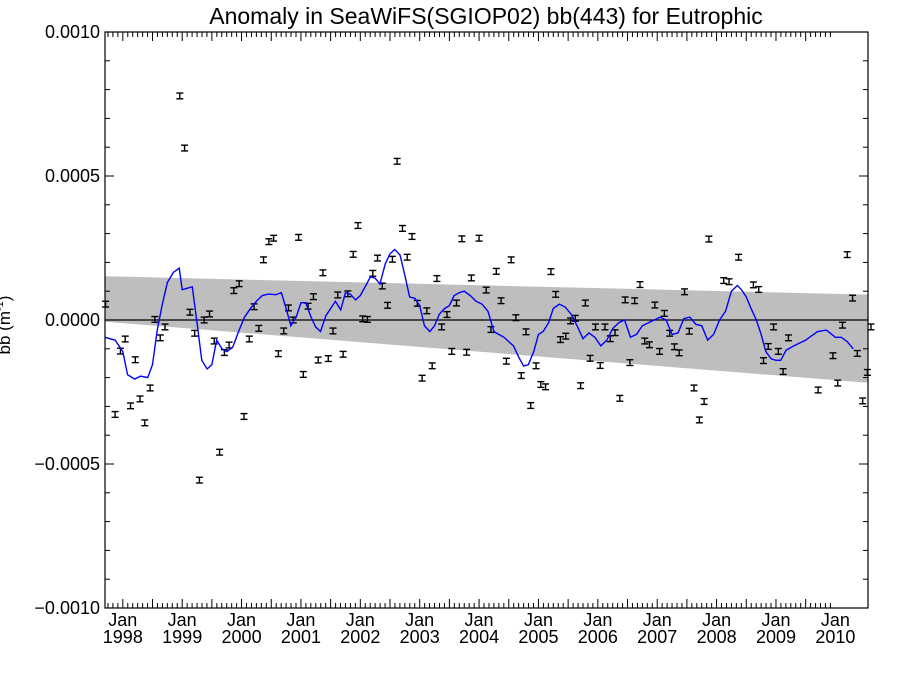  What do you see at coordinates (598, 637) in the screenshot?
I see `x-tick-label-year: 2006` at bounding box center [598, 637].